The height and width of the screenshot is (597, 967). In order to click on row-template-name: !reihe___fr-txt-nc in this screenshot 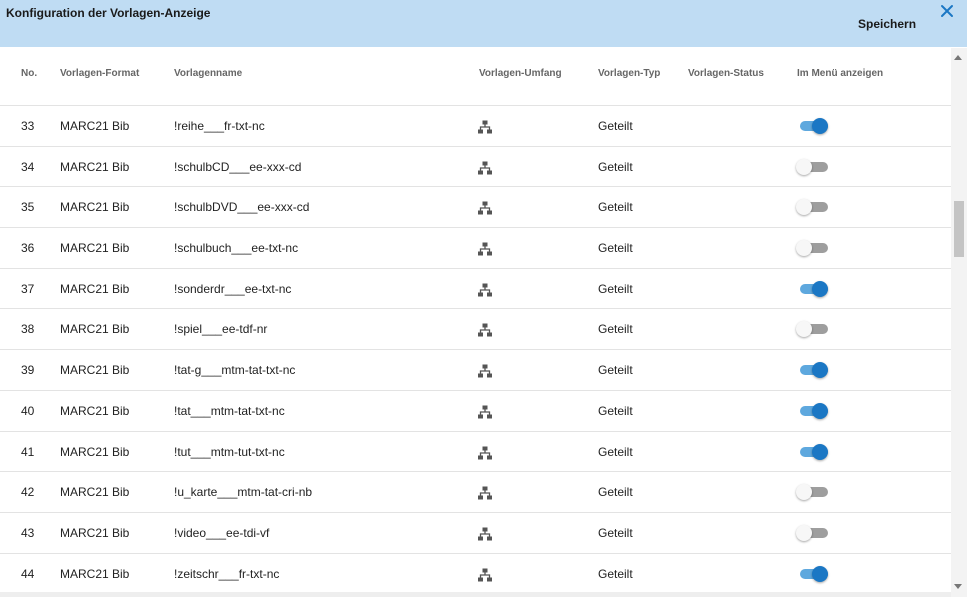, I will do `click(219, 126)`.